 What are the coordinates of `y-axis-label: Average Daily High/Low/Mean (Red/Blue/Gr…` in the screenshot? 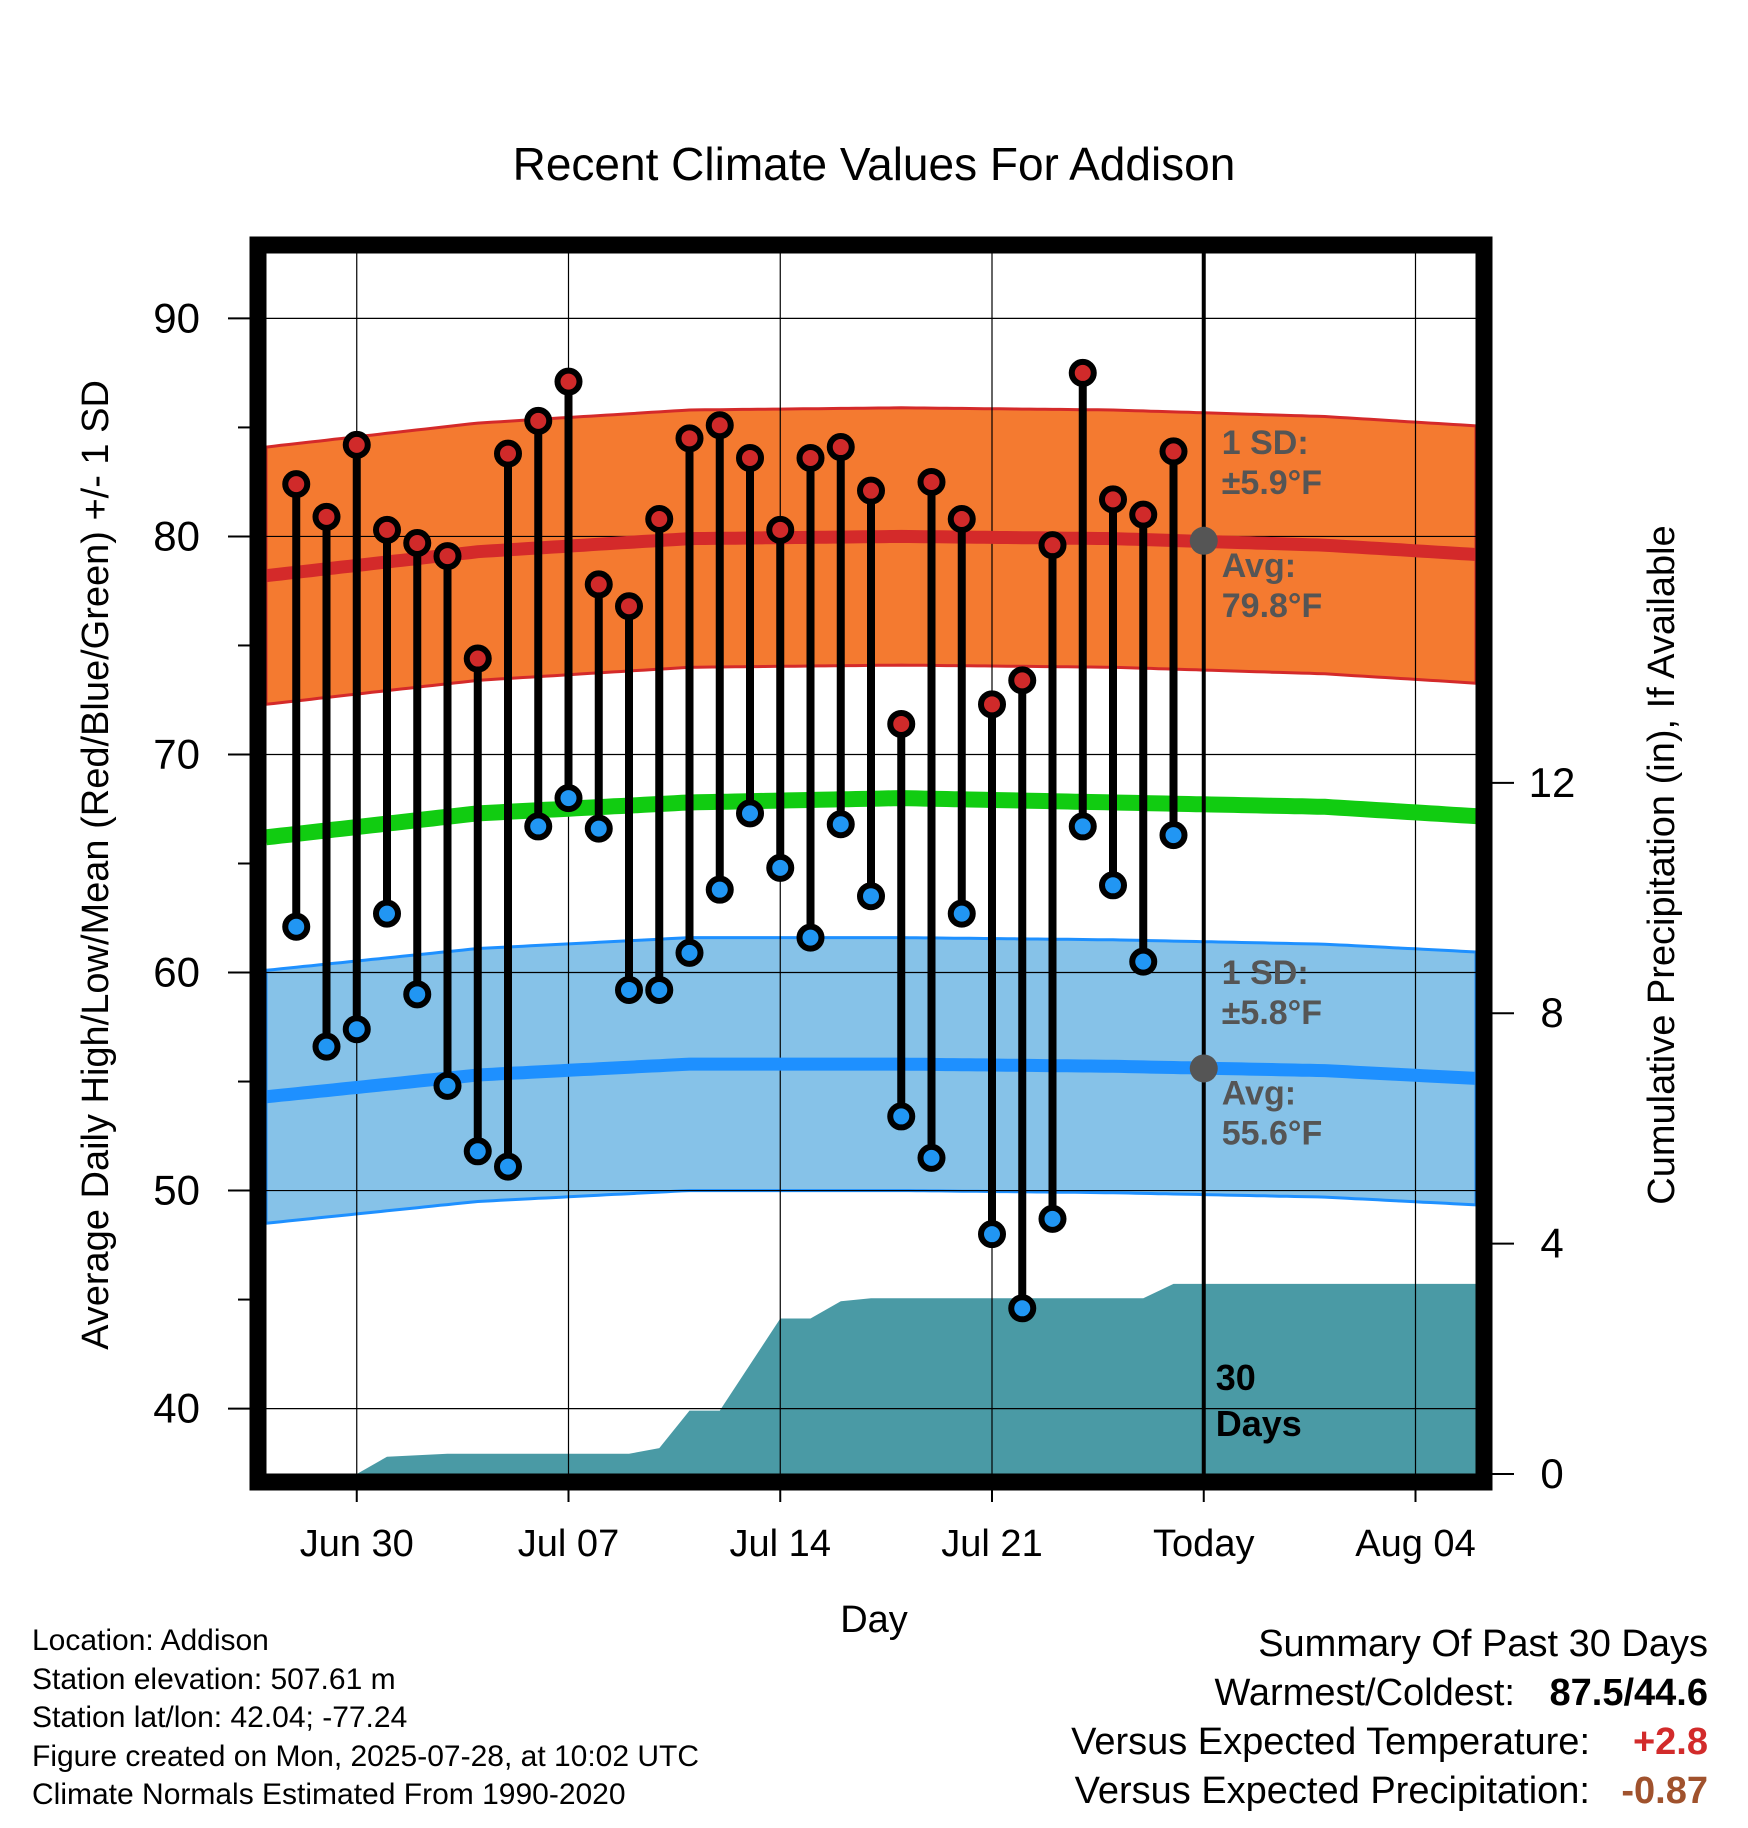 It's located at (96, 865).